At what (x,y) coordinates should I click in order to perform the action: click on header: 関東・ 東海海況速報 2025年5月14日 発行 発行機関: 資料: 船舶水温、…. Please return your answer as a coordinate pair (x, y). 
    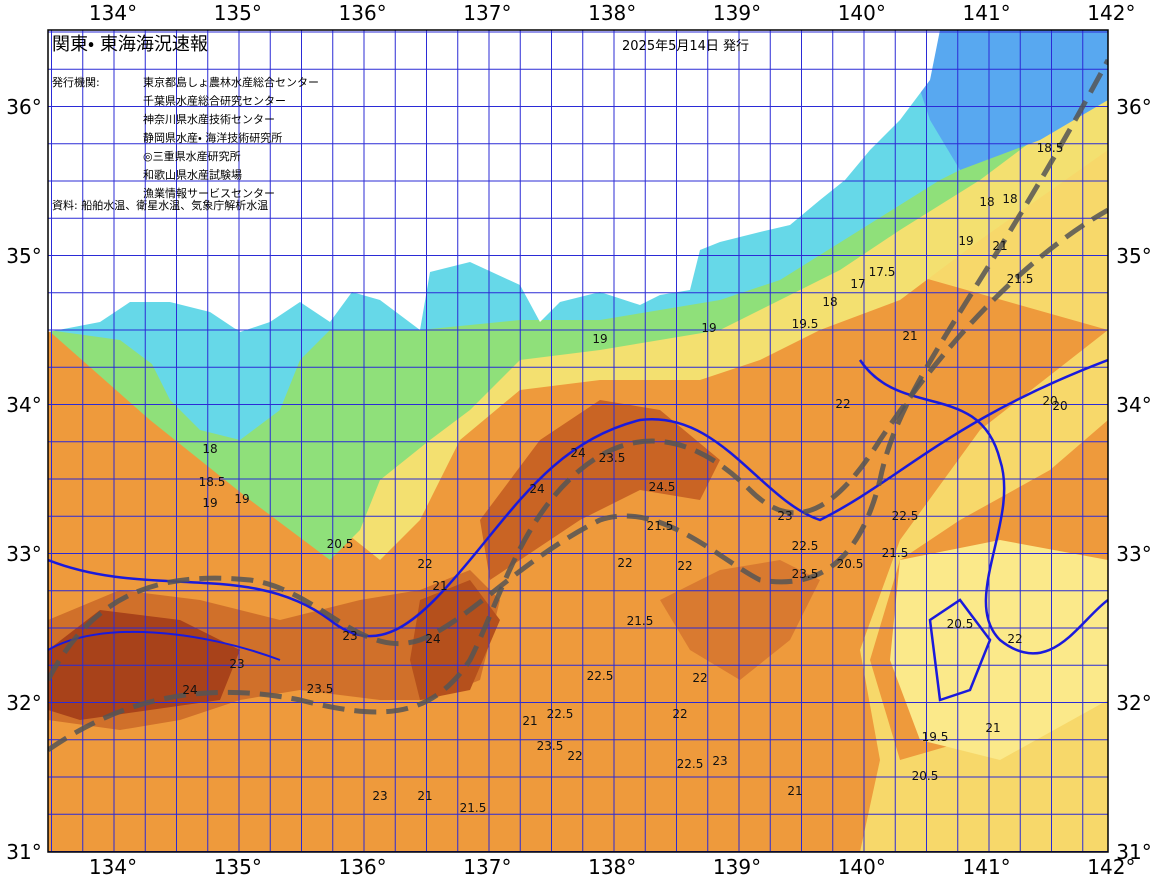
    Looking at the image, I should click on (400, 123).